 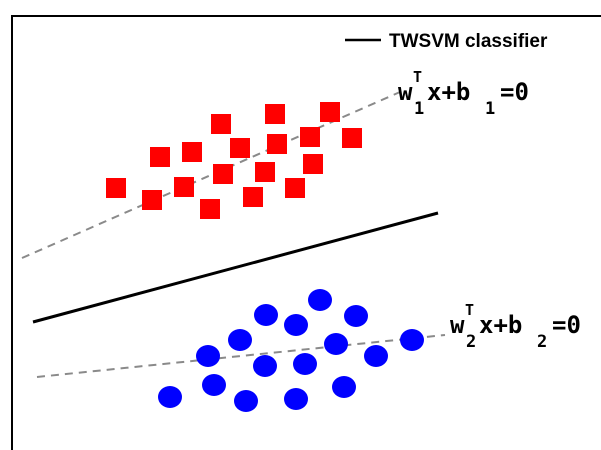 I want to click on eq1-rhs: =0, so click(x=514, y=92).